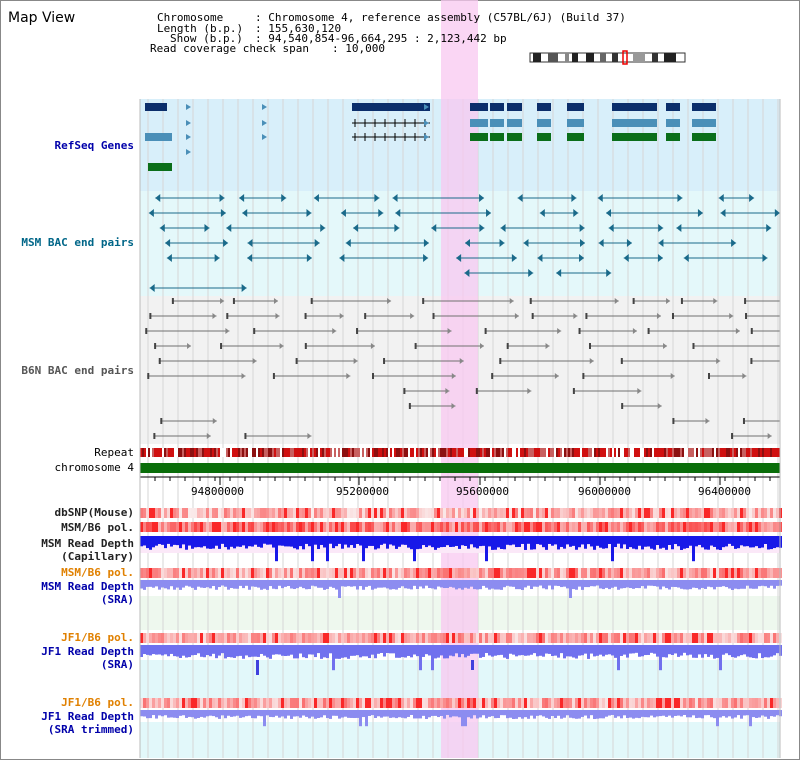 The height and width of the screenshot is (760, 800). Describe the element at coordinates (188, 152) in the screenshot. I see `gene-strand-arrow` at that location.